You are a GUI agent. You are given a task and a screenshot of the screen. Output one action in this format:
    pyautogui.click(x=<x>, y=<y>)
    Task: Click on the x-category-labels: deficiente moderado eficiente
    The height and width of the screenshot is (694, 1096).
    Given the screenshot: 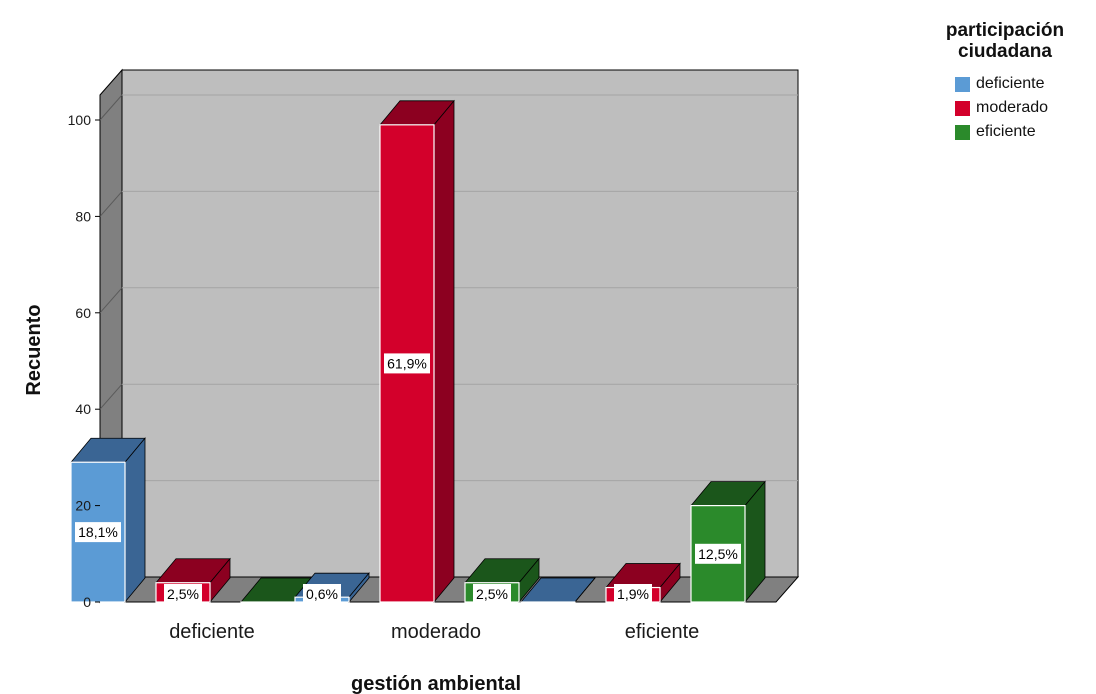 What is the action you would take?
    pyautogui.click(x=434, y=632)
    